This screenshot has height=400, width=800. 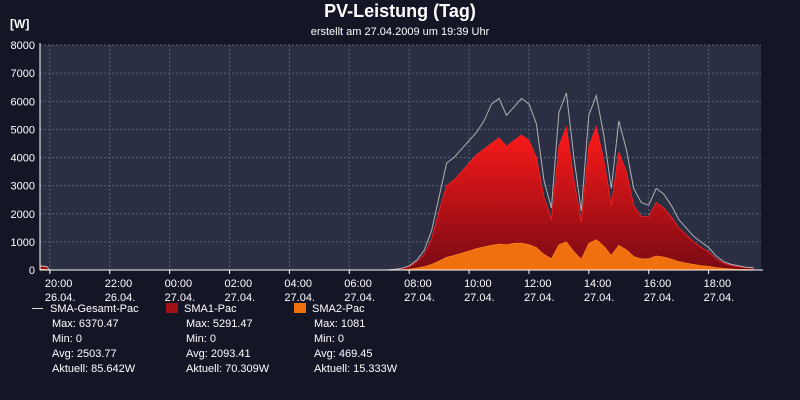 I want to click on y-tick-label: 4000, so click(x=23, y=159).